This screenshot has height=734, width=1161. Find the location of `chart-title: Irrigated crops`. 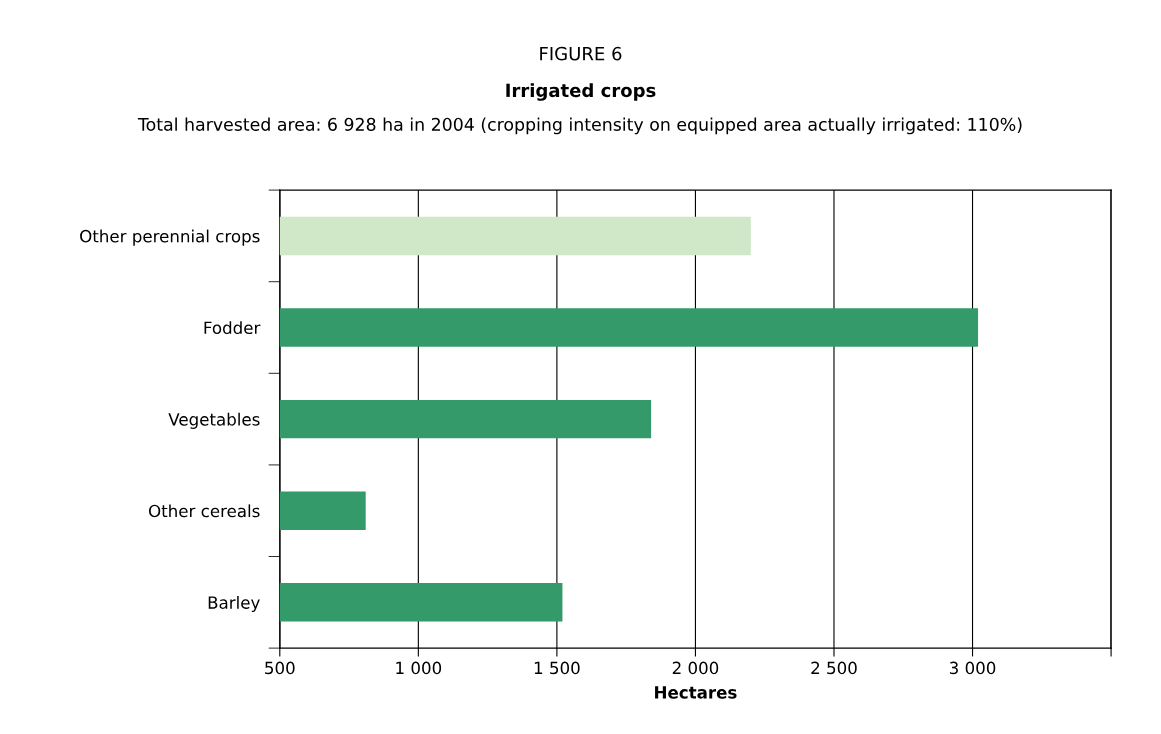

chart-title: Irrigated crops is located at coordinates (581, 92).